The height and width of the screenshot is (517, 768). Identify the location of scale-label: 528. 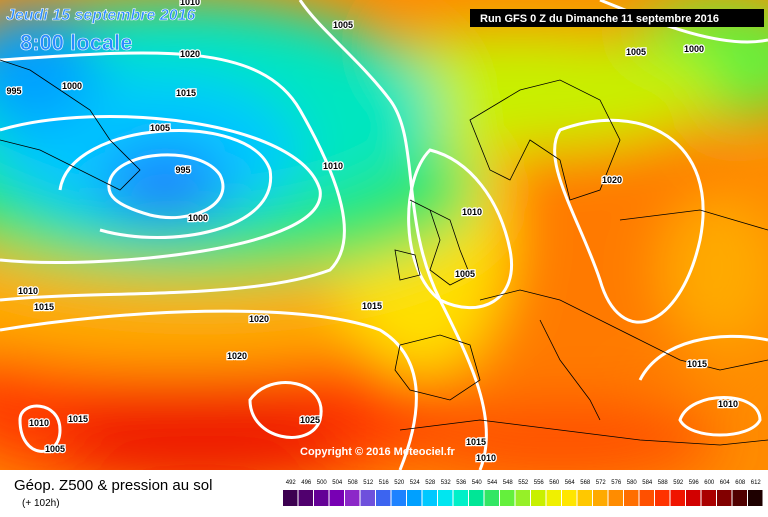
(430, 483).